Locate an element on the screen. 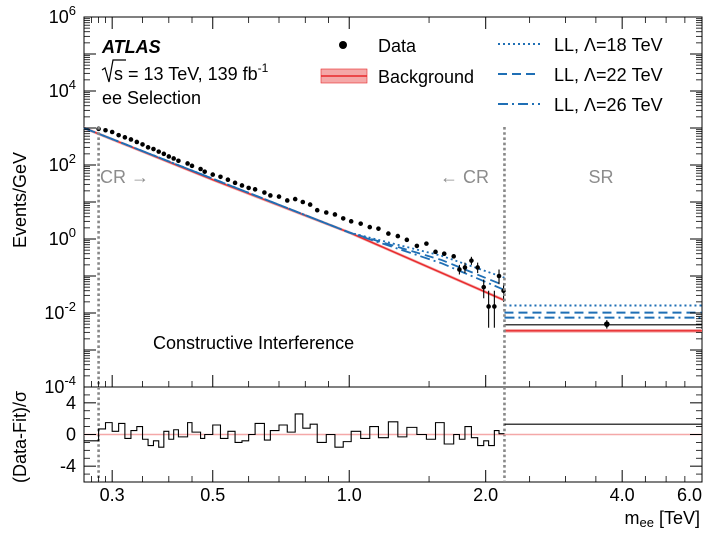 Image resolution: width=726 pixels, height=540 pixels. y-tick-label: 10⁻⁴ is located at coordinates (60, 385).